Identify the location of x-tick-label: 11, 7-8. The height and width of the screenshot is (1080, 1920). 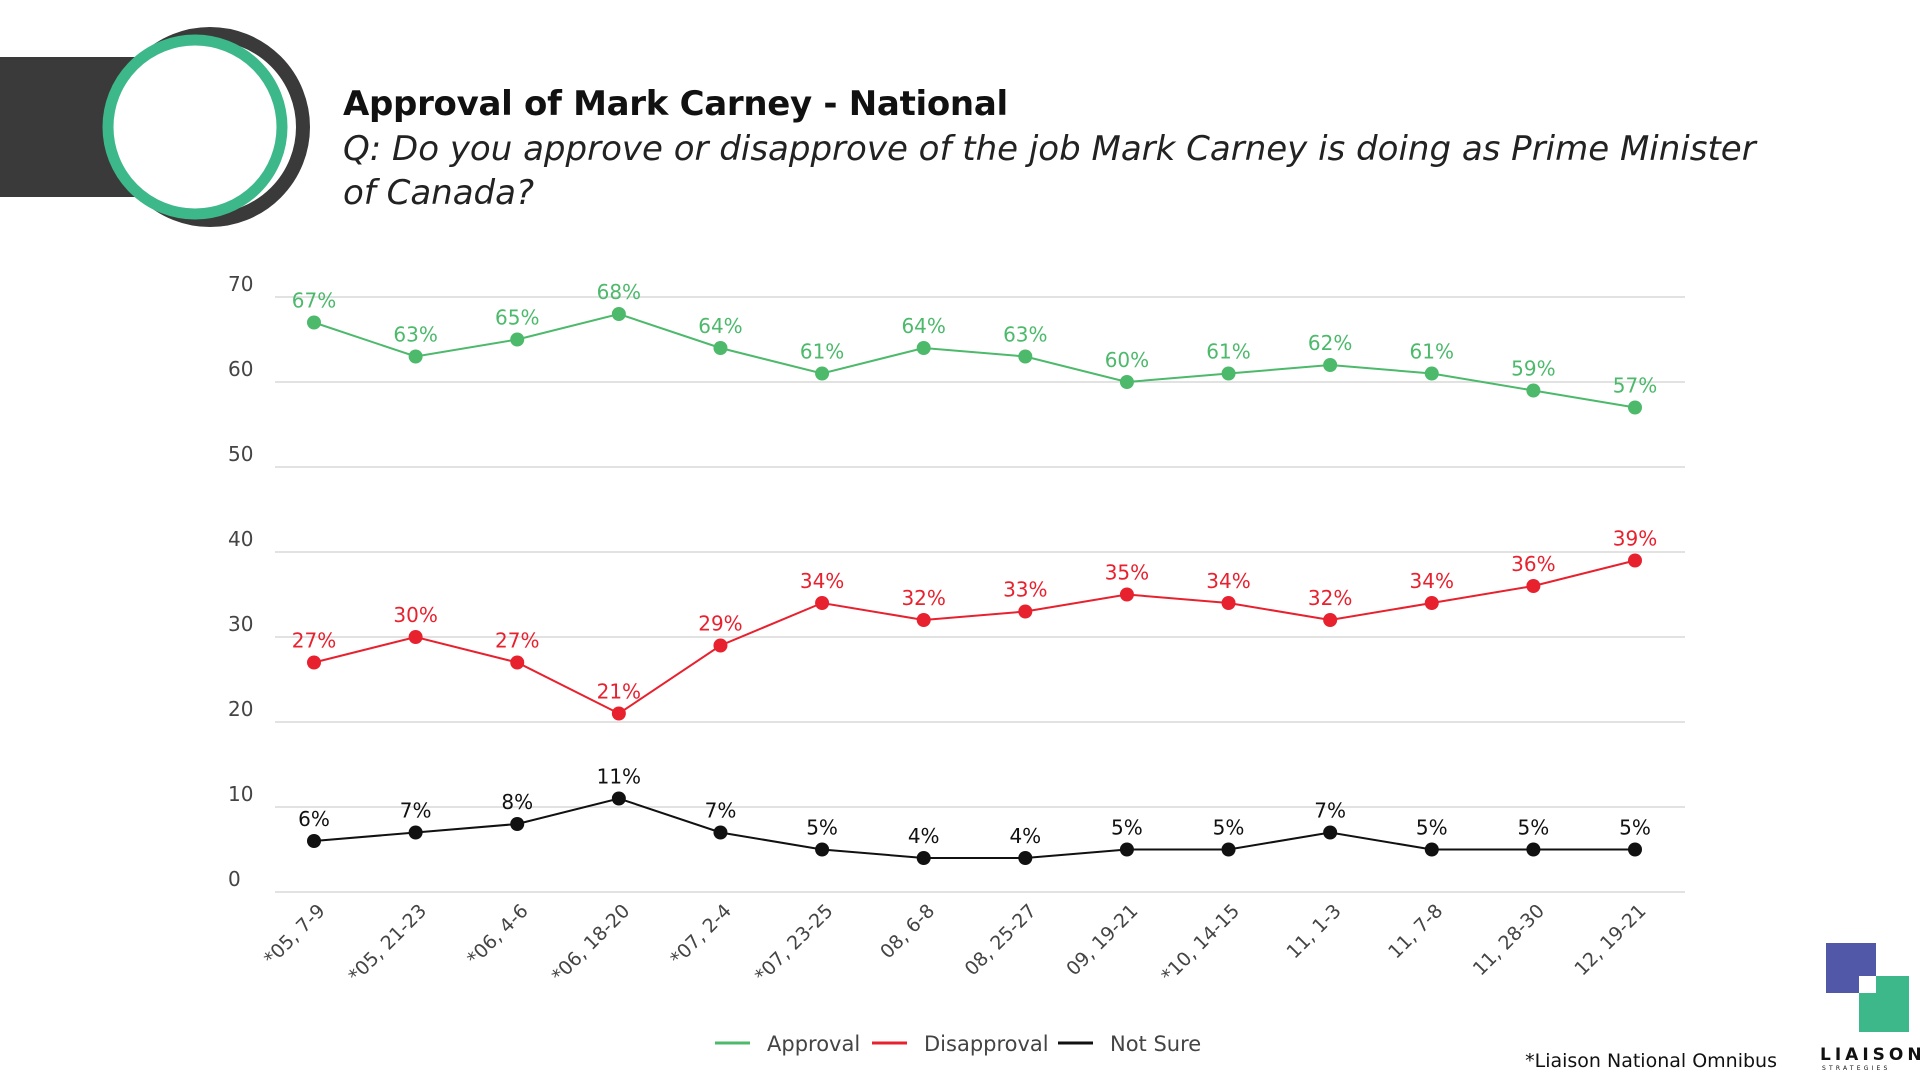
(1415, 931).